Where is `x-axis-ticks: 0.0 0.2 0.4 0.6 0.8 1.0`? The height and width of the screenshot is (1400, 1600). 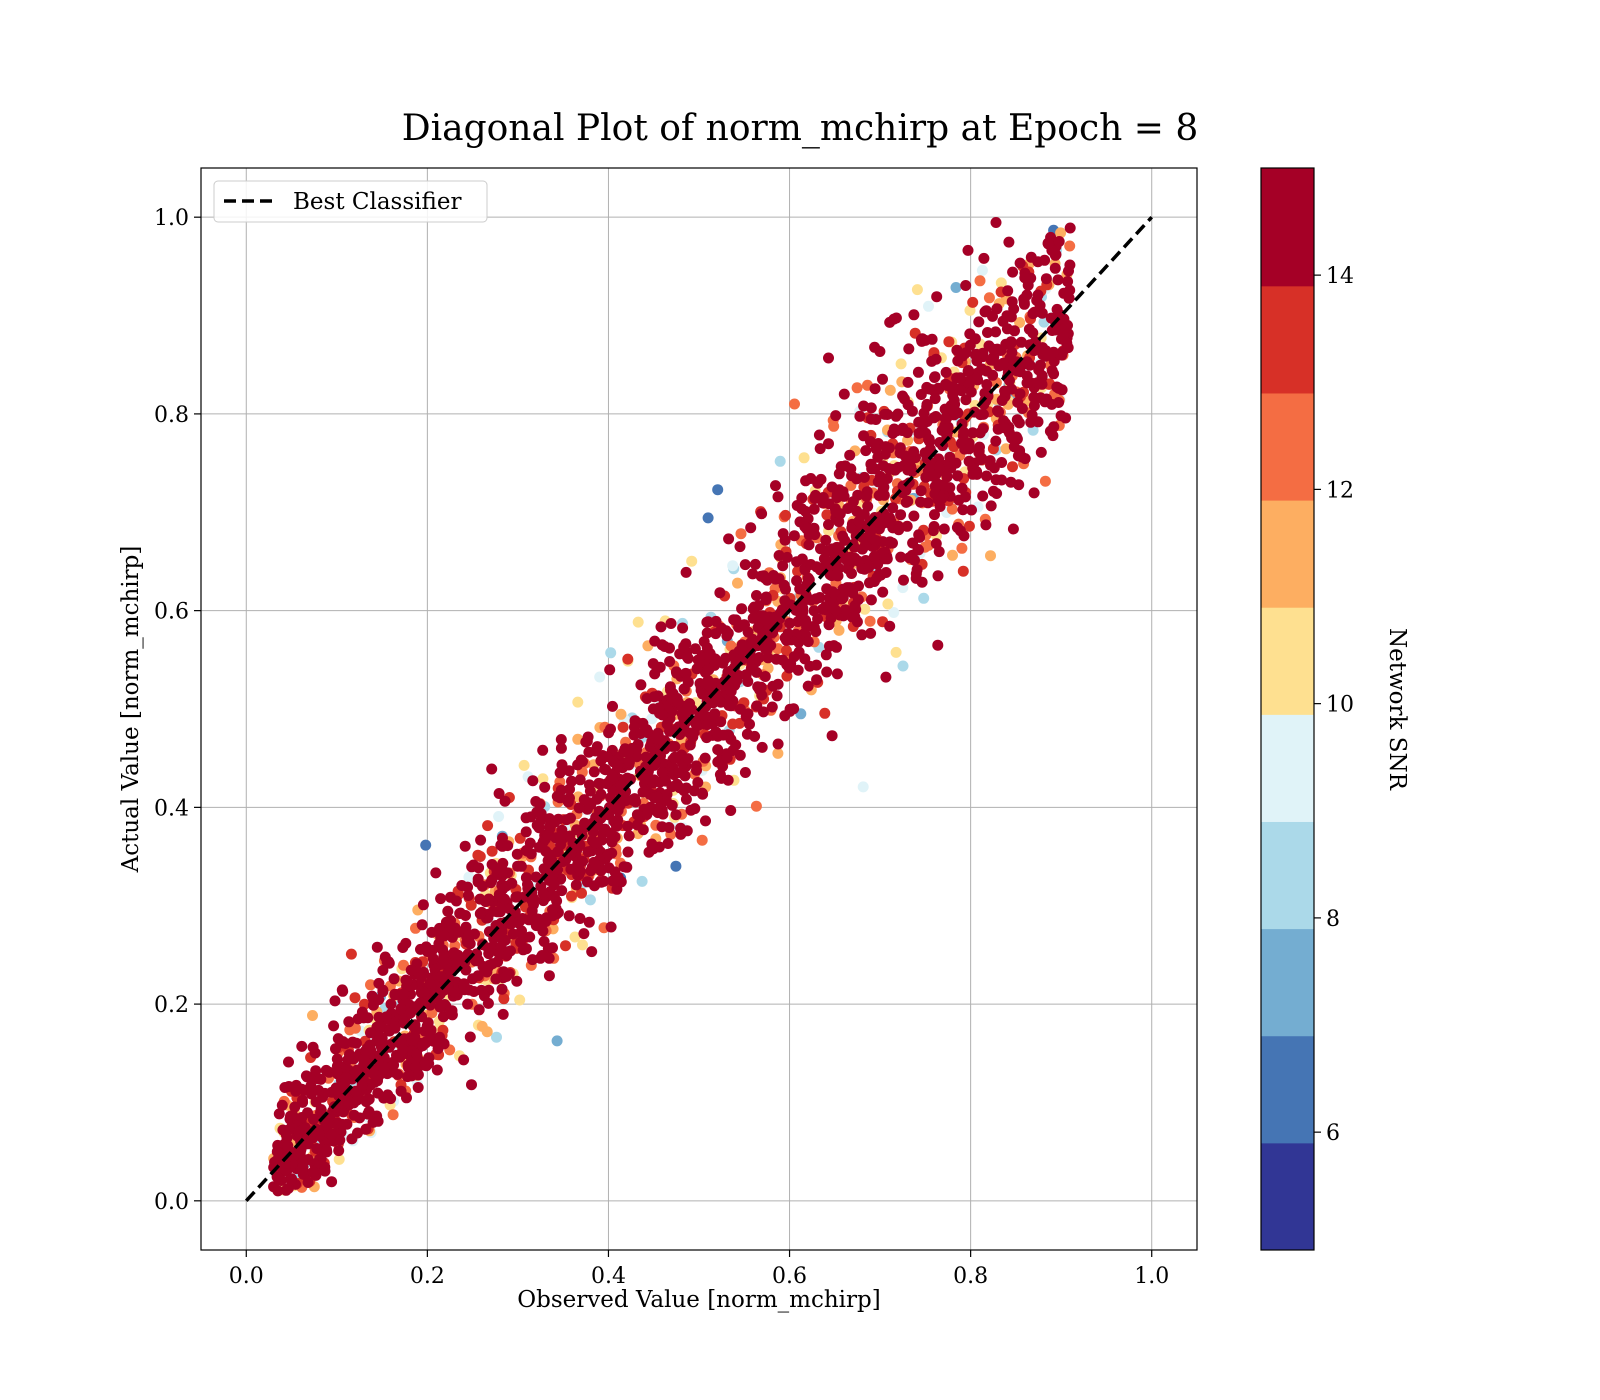 x-axis-ticks: 0.0 0.2 0.4 0.6 0.8 1.0 is located at coordinates (699, 1269).